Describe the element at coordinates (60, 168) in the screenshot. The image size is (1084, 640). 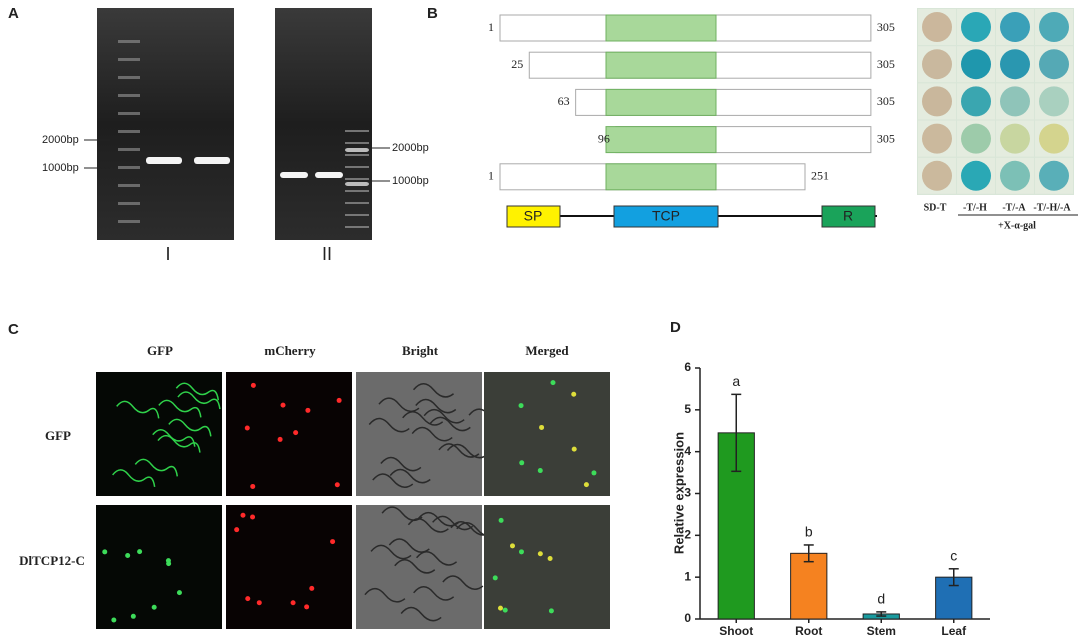
I see `marker-label: 1000bp` at that location.